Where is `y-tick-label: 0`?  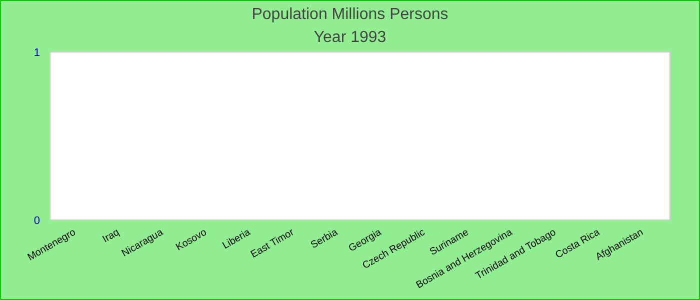
y-tick-label: 0 is located at coordinates (37, 221).